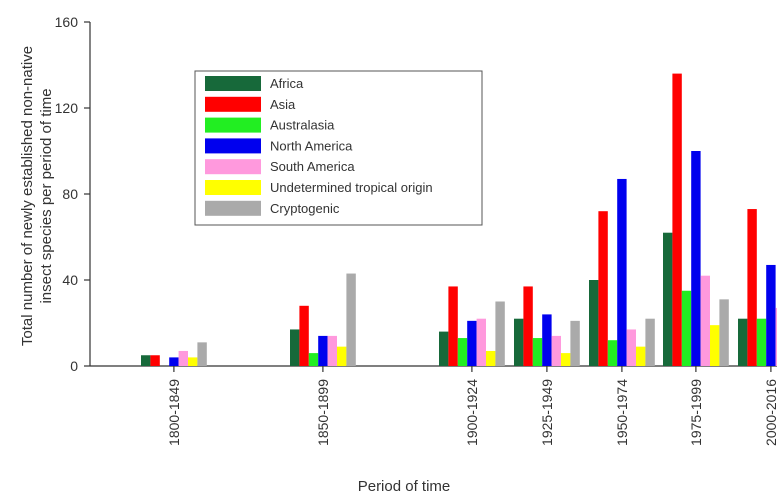 Image resolution: width=777 pixels, height=497 pixels. I want to click on x-tick-label: 1850-1899, so click(323, 412).